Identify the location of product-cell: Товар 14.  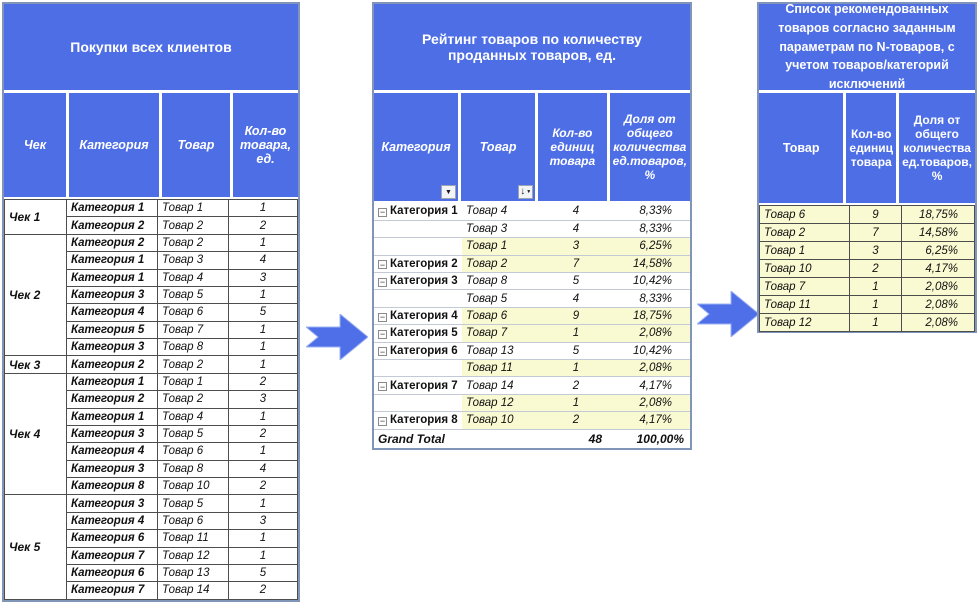
(193, 590).